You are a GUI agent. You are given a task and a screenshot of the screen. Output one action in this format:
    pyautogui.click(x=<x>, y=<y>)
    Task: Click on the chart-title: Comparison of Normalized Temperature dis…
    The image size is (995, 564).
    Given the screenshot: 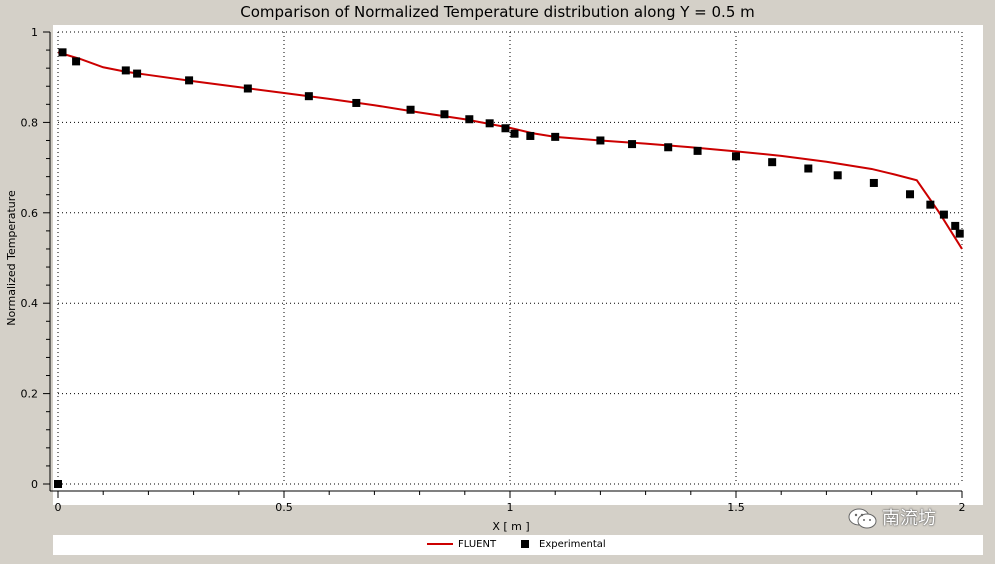 What is the action you would take?
    pyautogui.click(x=497, y=12)
    